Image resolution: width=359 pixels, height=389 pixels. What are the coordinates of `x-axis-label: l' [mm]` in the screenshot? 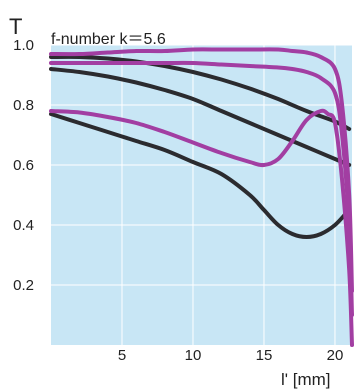 It's located at (306, 379).